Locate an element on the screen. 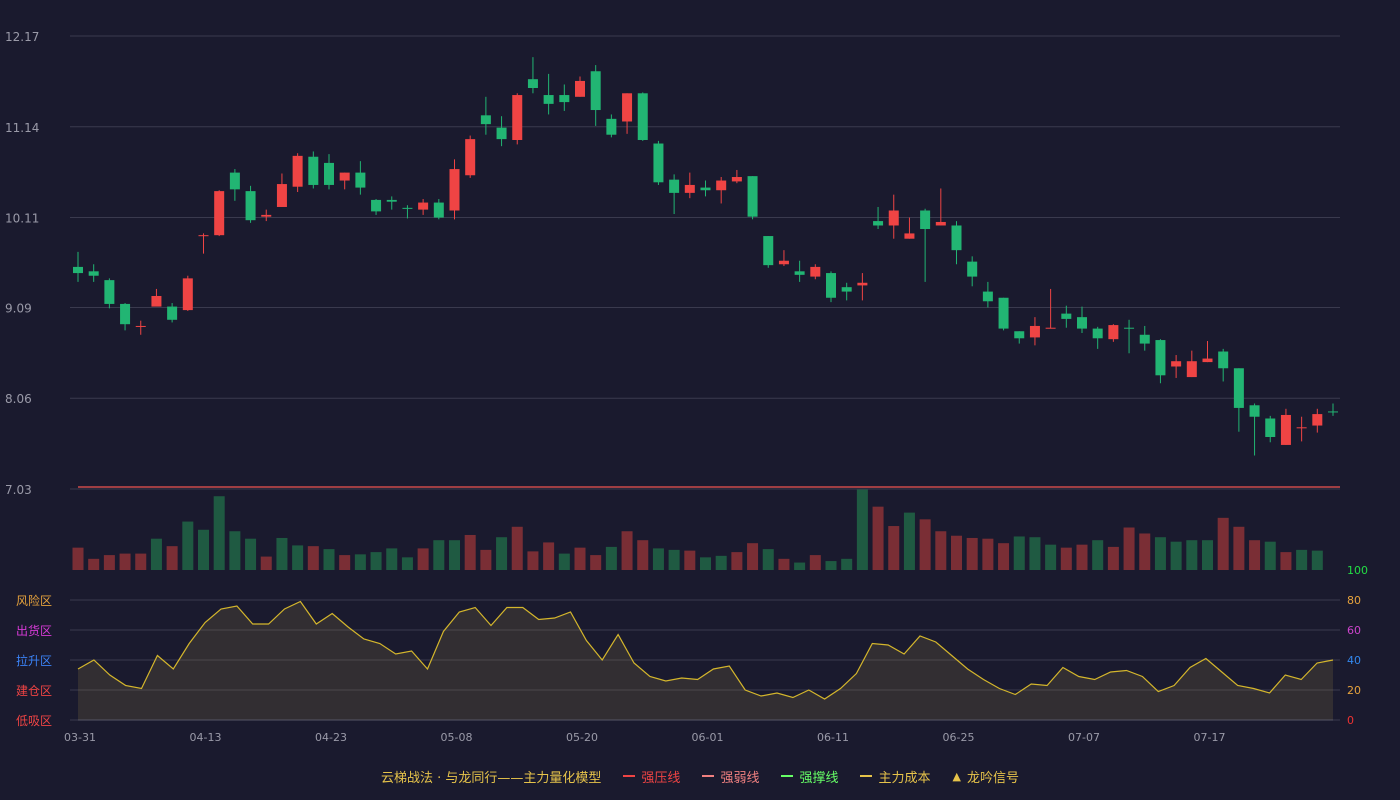  x-tick-label: 05-20 is located at coordinates (582, 737).